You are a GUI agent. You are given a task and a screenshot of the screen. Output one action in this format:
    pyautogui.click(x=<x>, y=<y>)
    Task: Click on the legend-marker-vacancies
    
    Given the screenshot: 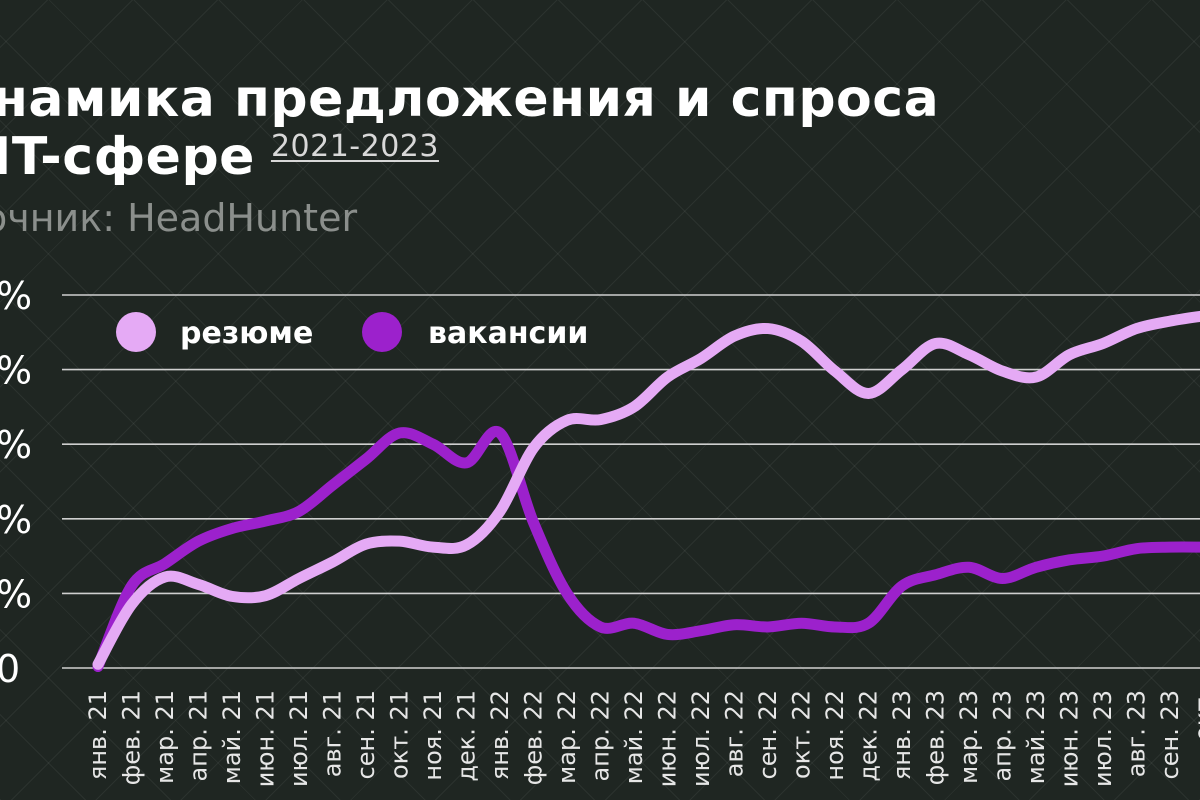 What is the action you would take?
    pyautogui.click(x=382, y=332)
    